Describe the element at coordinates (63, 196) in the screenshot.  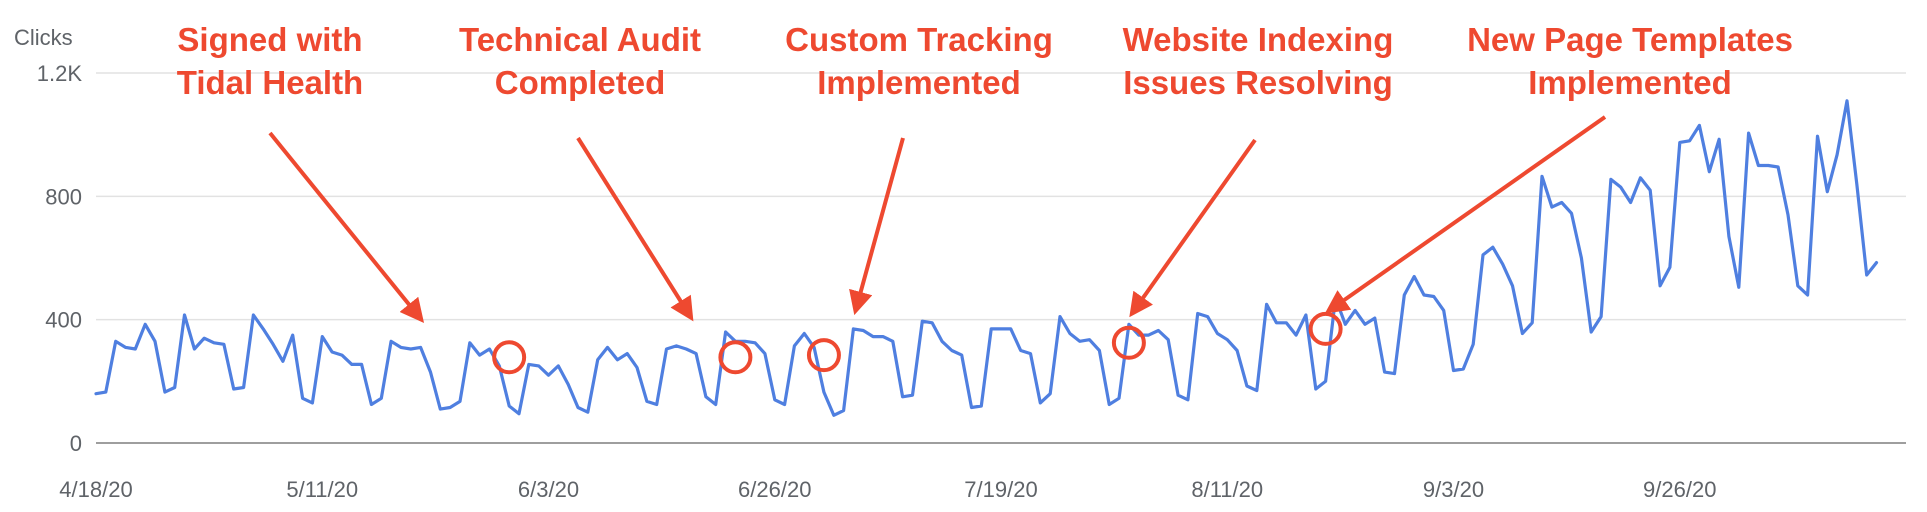
I see `y-tick-label: 800` at that location.